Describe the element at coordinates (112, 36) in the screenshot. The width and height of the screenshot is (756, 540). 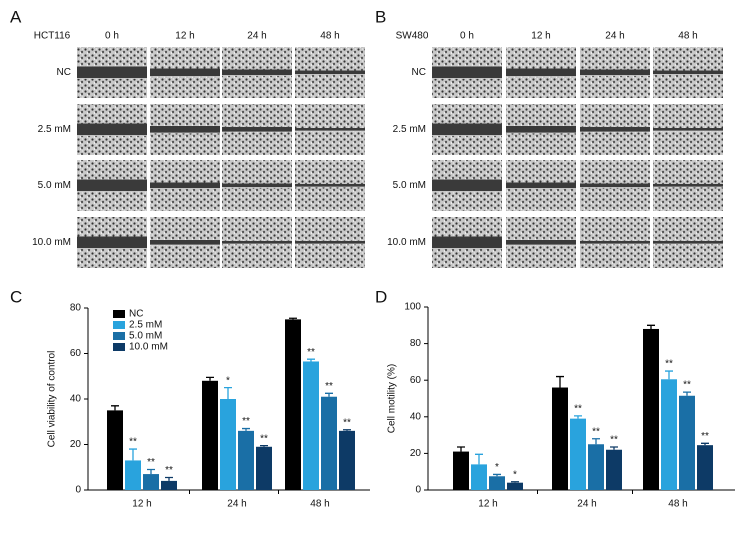
I see `time-label: 0 h` at that location.